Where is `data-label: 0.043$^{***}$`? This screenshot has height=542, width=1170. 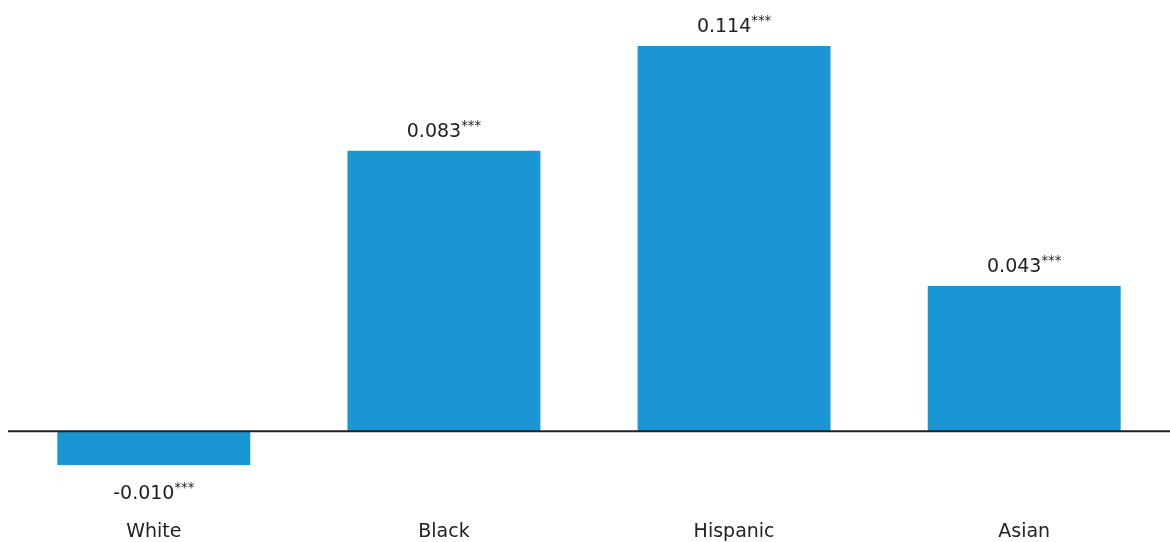
data-label: 0.043$^{***}$ is located at coordinates (1024, 264).